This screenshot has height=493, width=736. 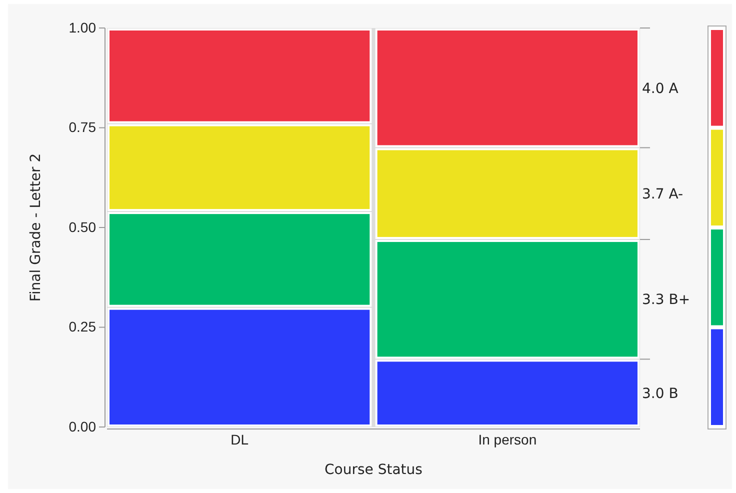 I want to click on series-label: 3.0 B, so click(x=660, y=394).